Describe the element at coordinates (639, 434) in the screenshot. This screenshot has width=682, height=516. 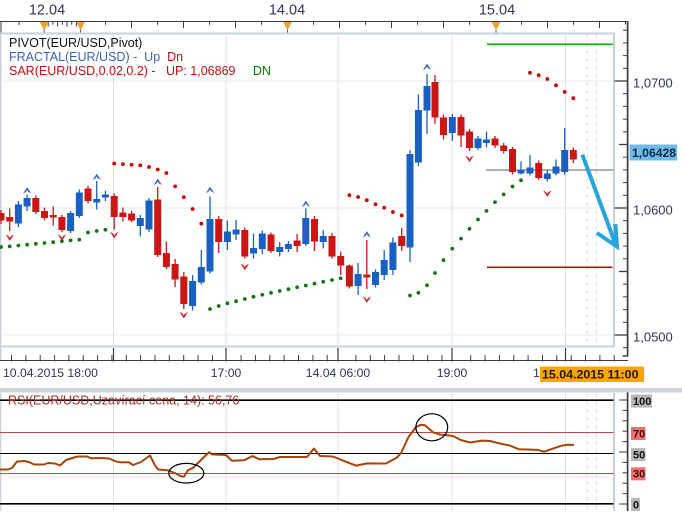
I see `svg-text: 70` at that location.